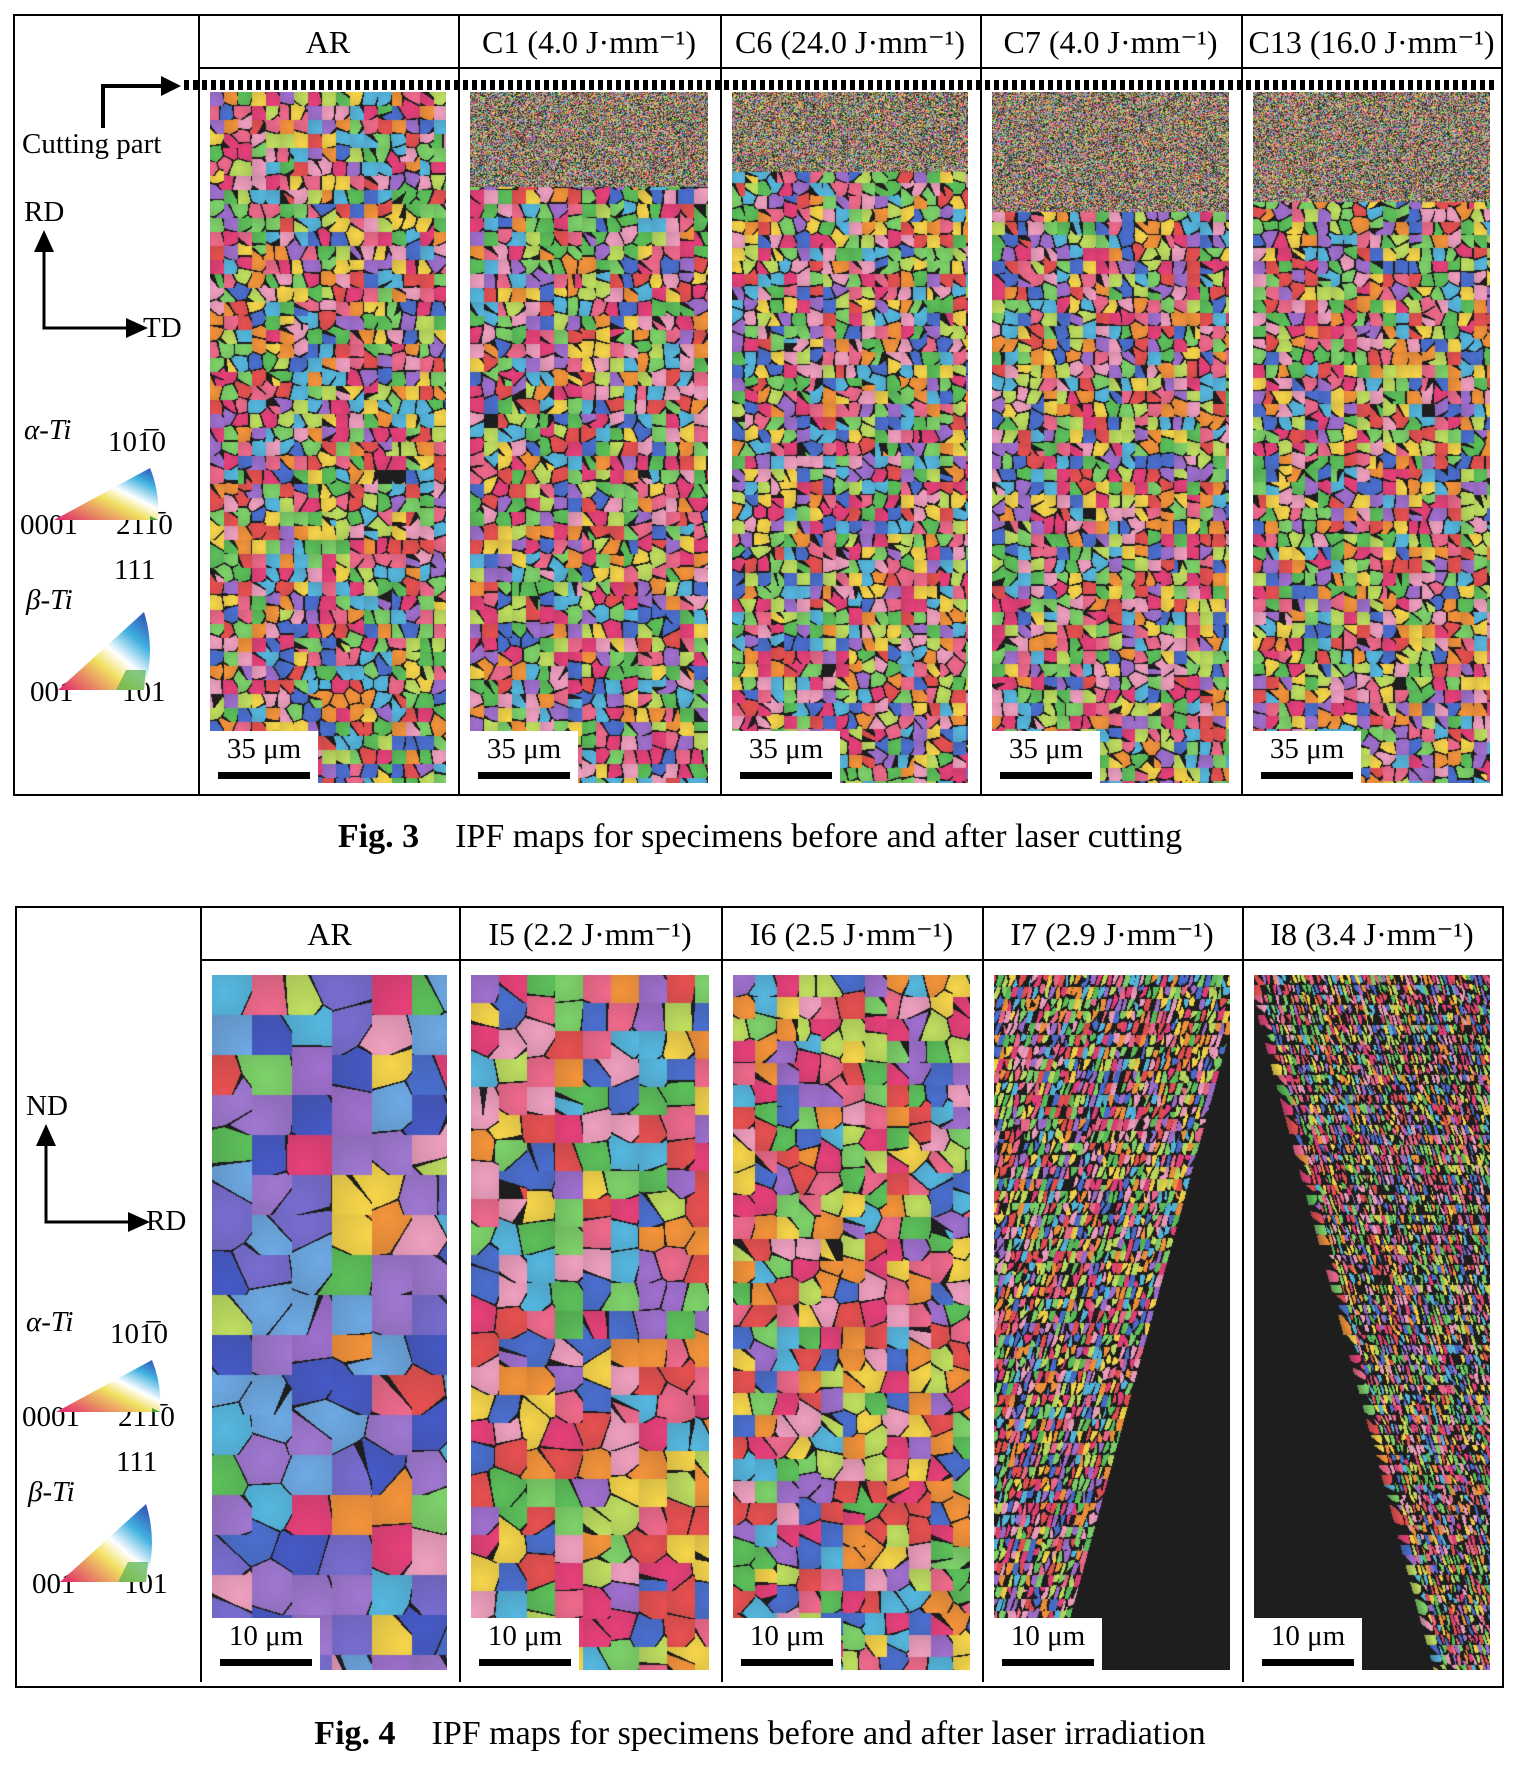  Describe the element at coordinates (851, 1322) in the screenshot. I see `ipf-map-i6` at that location.